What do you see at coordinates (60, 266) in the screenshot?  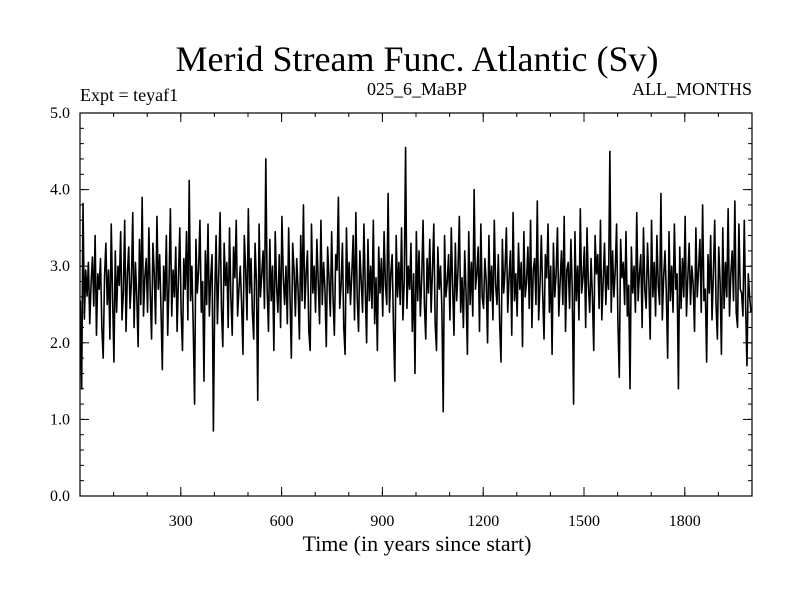 I see `y-tick-label: 3.0` at bounding box center [60, 266].